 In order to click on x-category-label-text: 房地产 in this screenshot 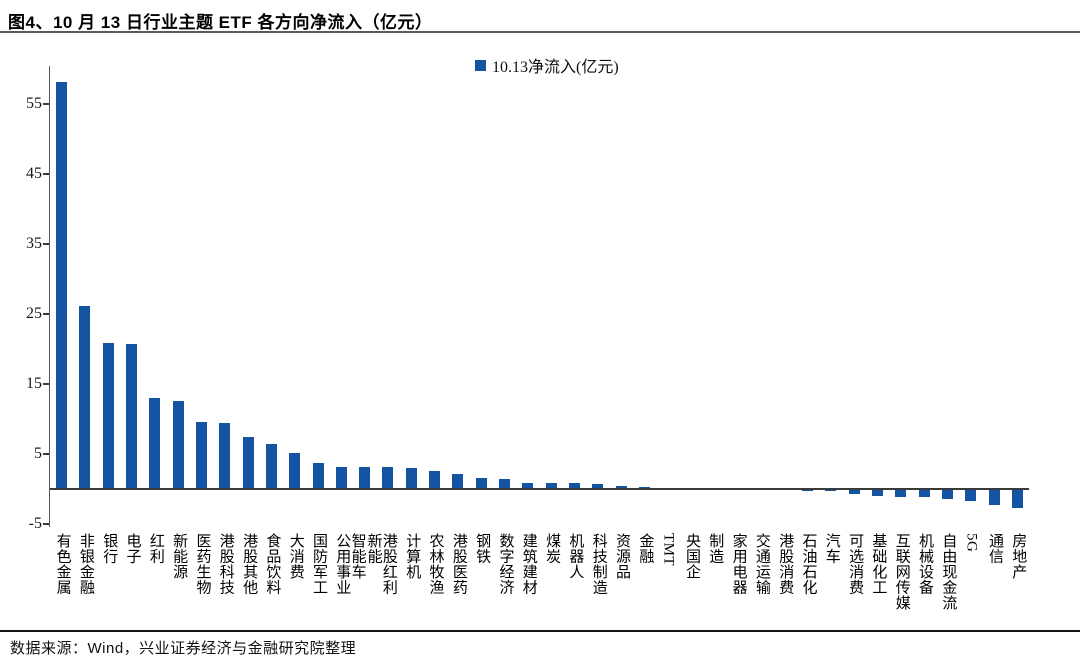, I will do `click(1018, 556)`.